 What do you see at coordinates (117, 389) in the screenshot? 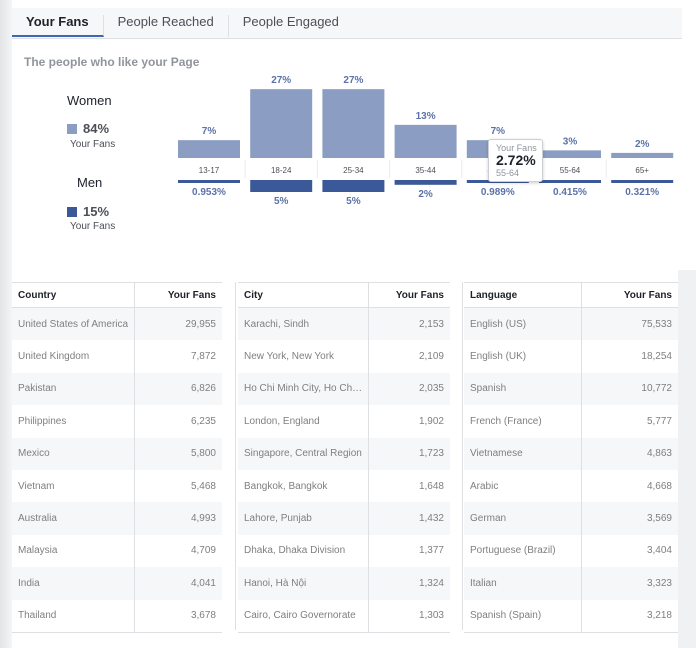
I see `table-row: Pakistan 6,826` at bounding box center [117, 389].